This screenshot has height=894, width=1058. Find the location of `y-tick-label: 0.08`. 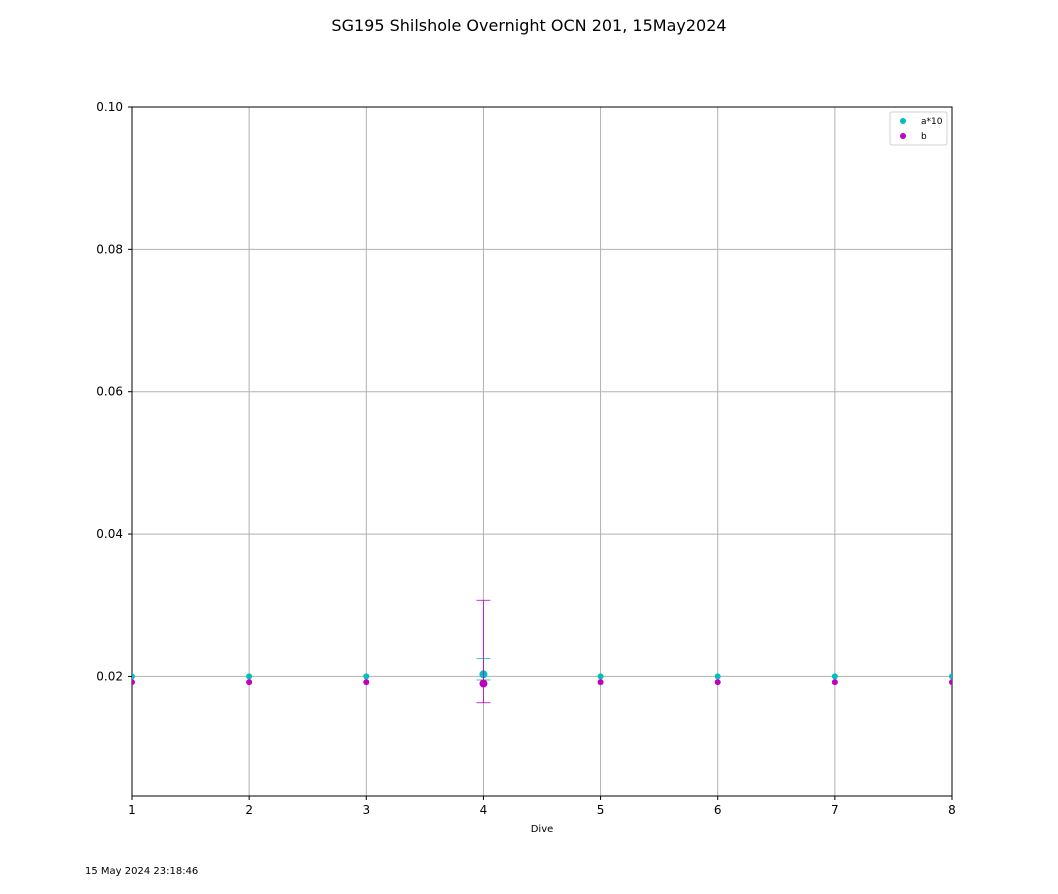

y-tick-label: 0.08 is located at coordinates (109, 249).